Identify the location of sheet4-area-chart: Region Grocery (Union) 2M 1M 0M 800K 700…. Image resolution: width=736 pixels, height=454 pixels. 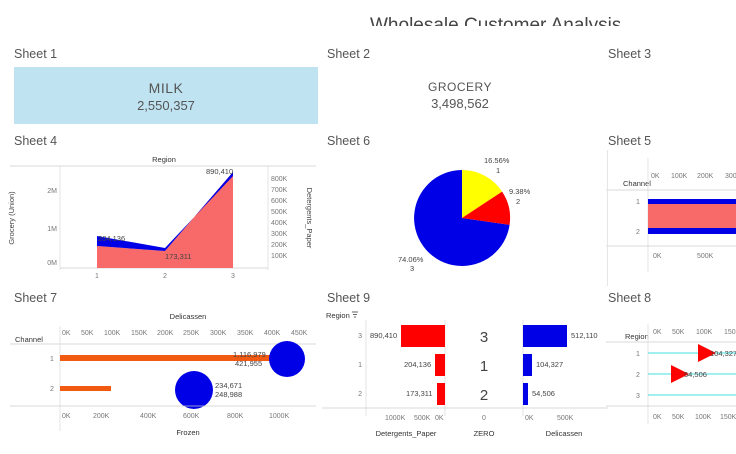
(159, 217).